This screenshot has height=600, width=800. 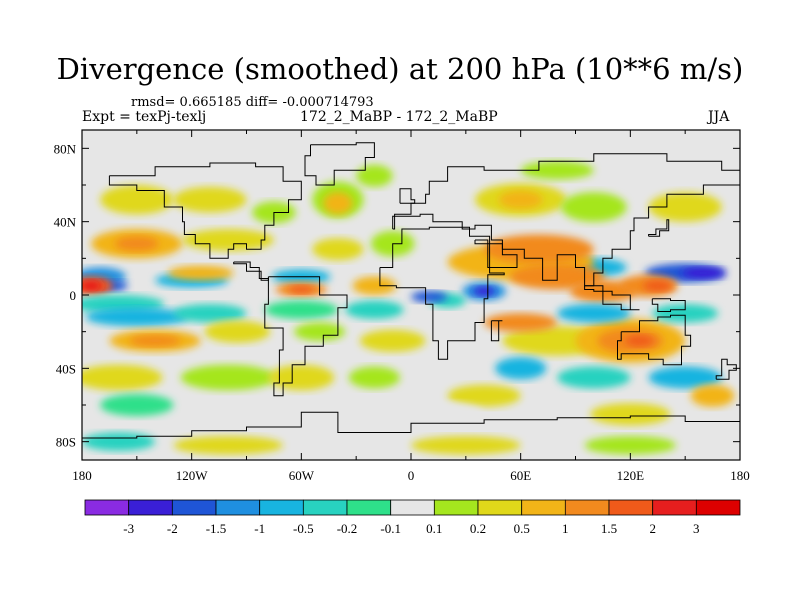 I want to click on x-tick-label: 120E, so click(x=631, y=475).